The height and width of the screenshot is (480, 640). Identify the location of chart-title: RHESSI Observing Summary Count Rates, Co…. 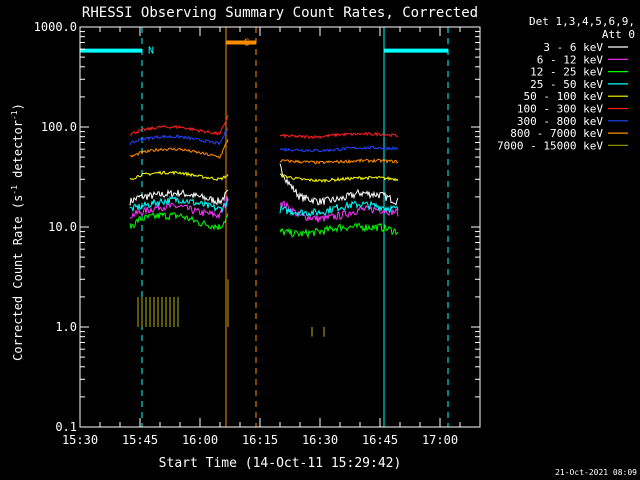
(280, 13).